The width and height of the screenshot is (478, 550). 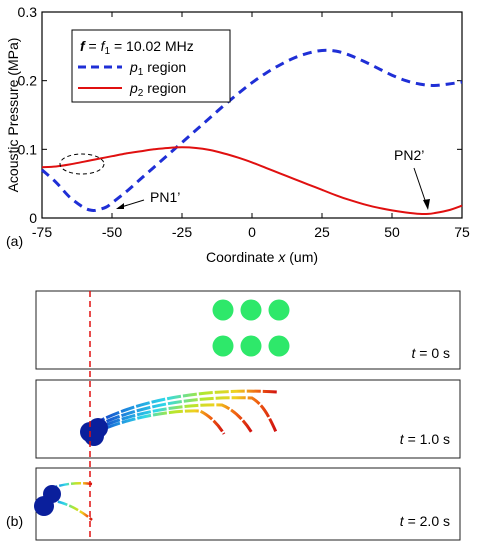 What do you see at coordinates (426, 204) in the screenshot?
I see `pn2-arrowhead` at bounding box center [426, 204].